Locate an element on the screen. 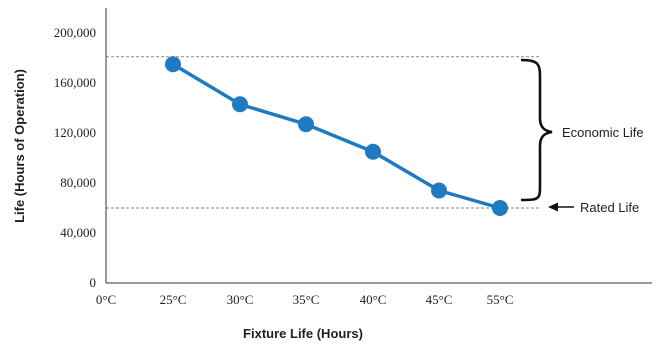 The height and width of the screenshot is (345, 658). annotations: Economic Life Rated Life is located at coordinates (582, 136).